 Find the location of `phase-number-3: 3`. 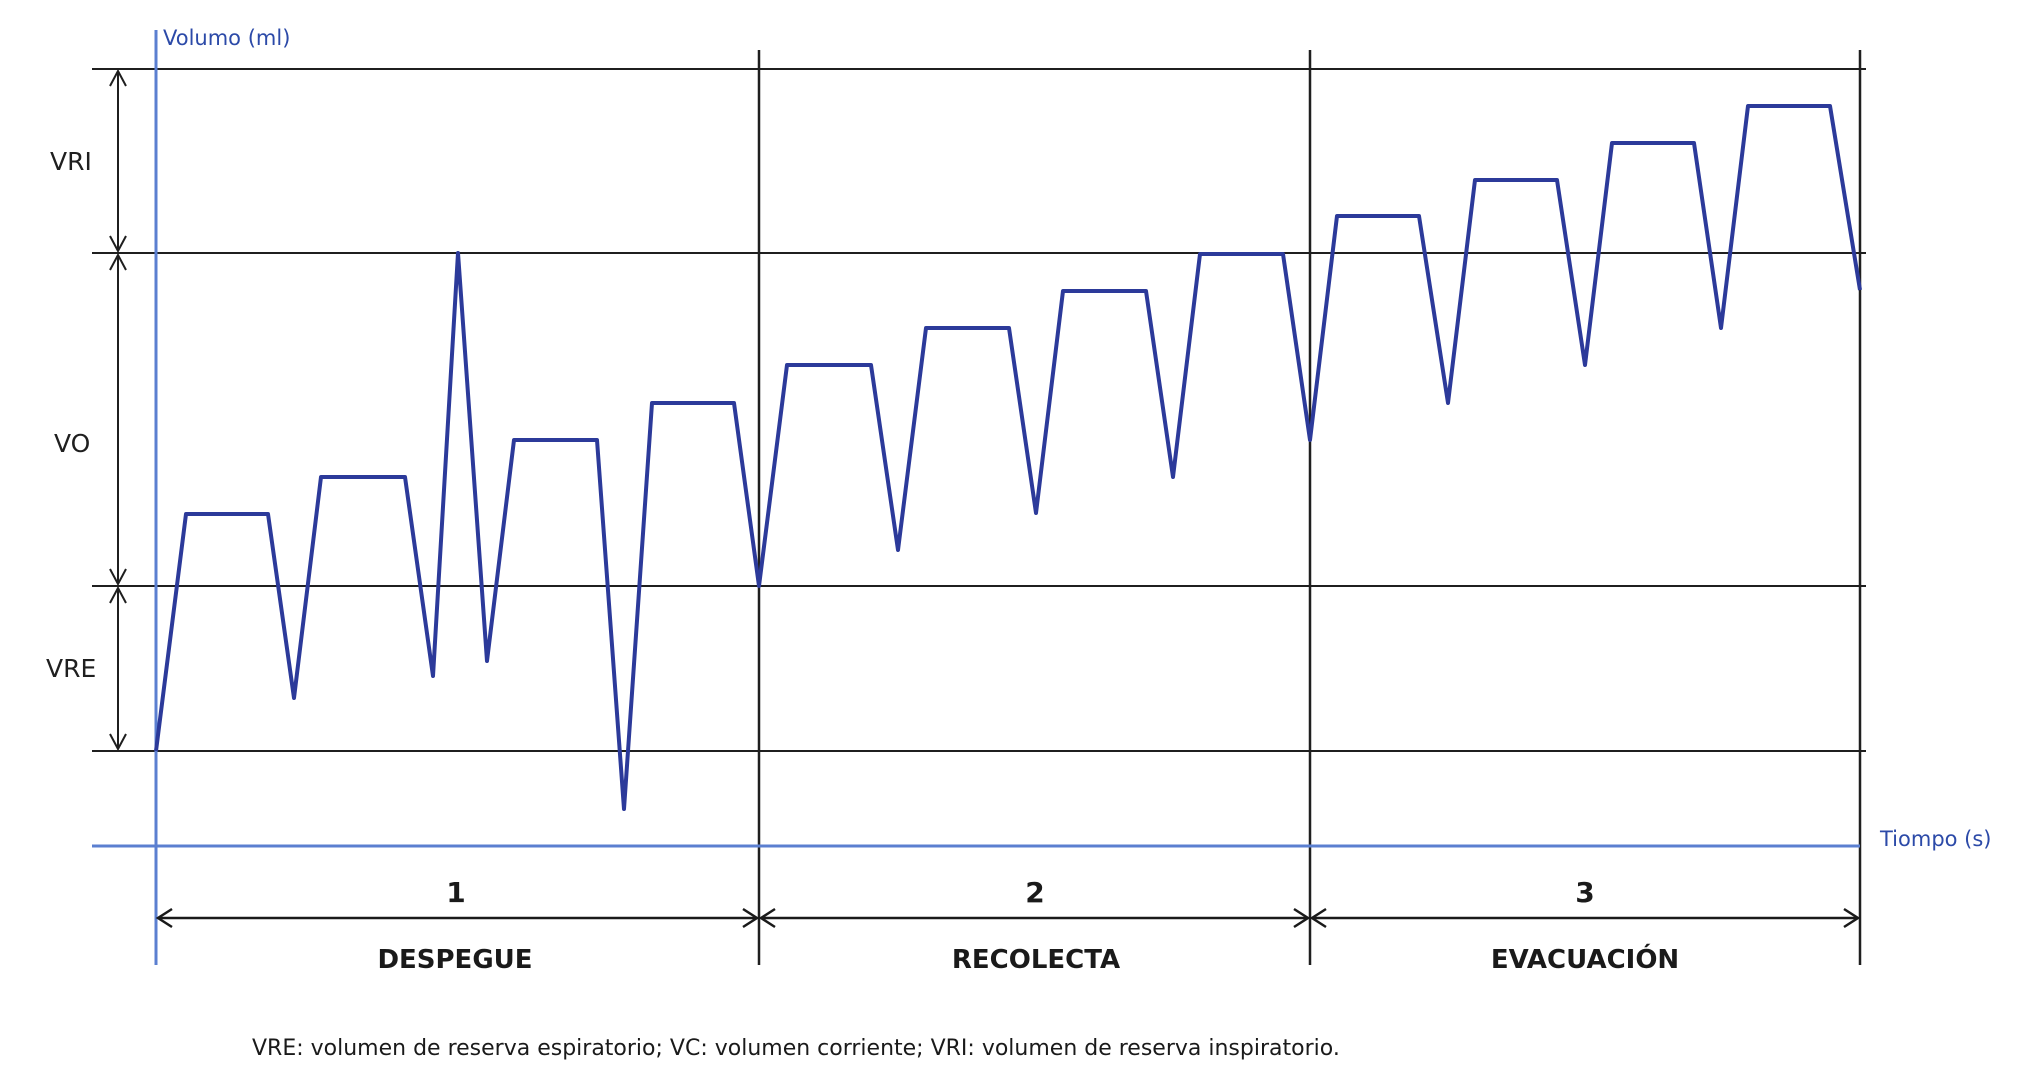

phase-number-3: 3 is located at coordinates (1584, 892).